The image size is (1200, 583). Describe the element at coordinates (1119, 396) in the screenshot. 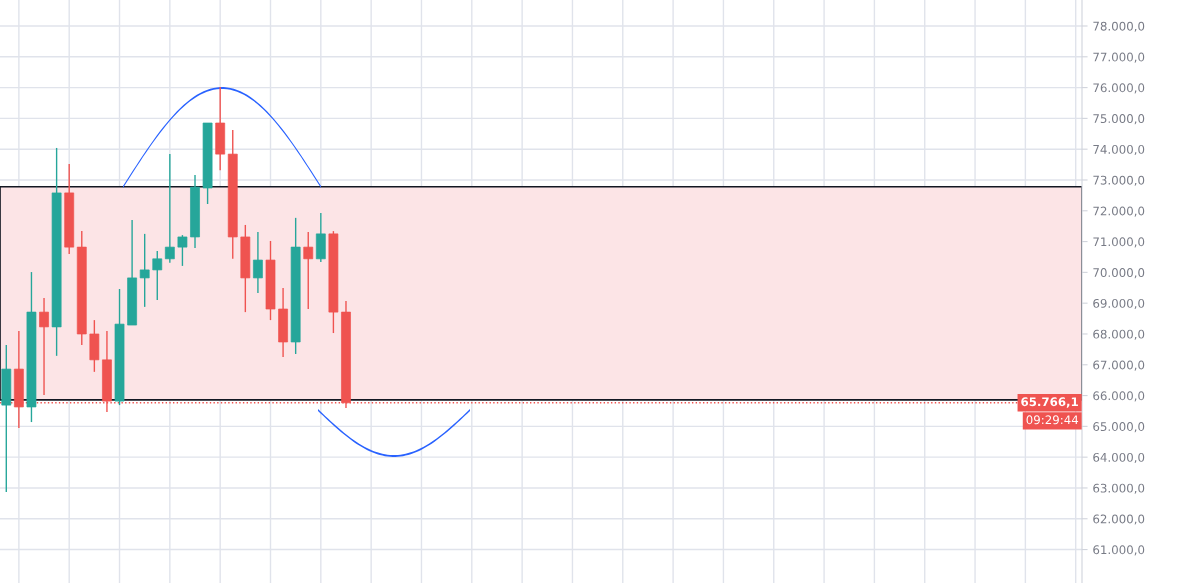

I see `y-tick-label: 66.000,0` at that location.